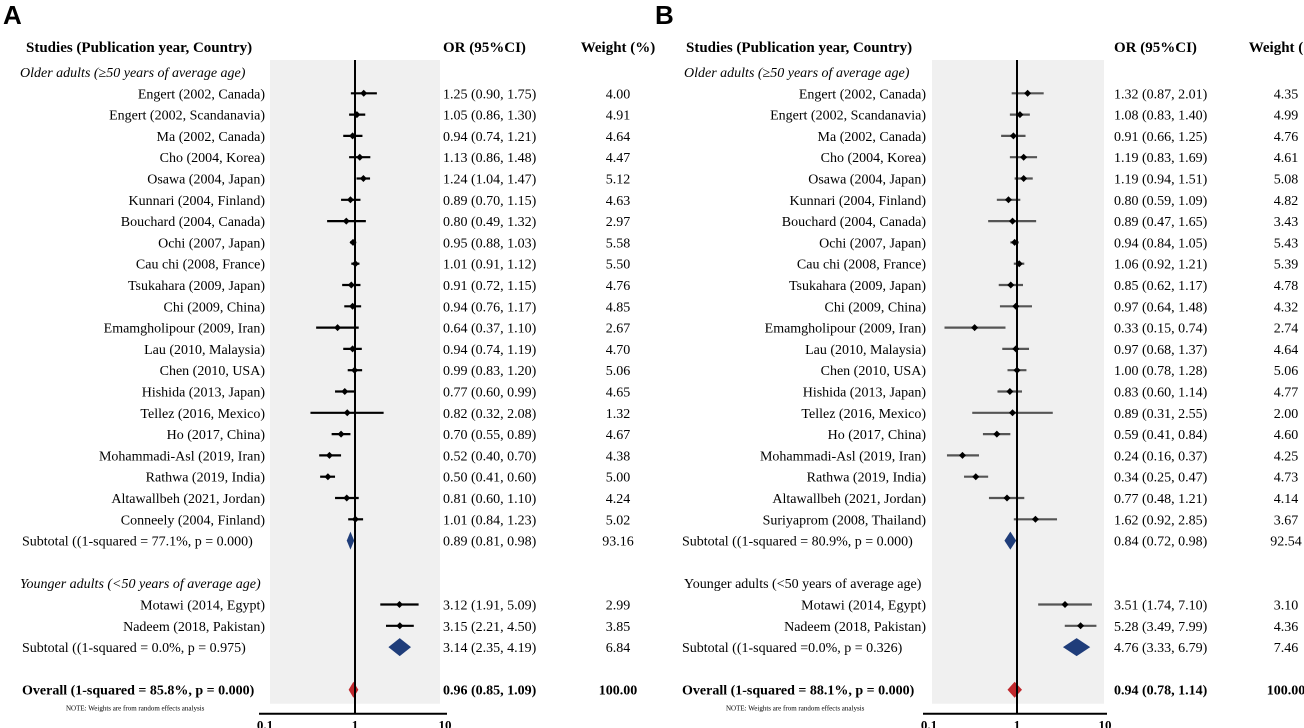  What do you see at coordinates (211, 243) in the screenshot?
I see `study-label: Ochi (2007, Japan)` at bounding box center [211, 243].